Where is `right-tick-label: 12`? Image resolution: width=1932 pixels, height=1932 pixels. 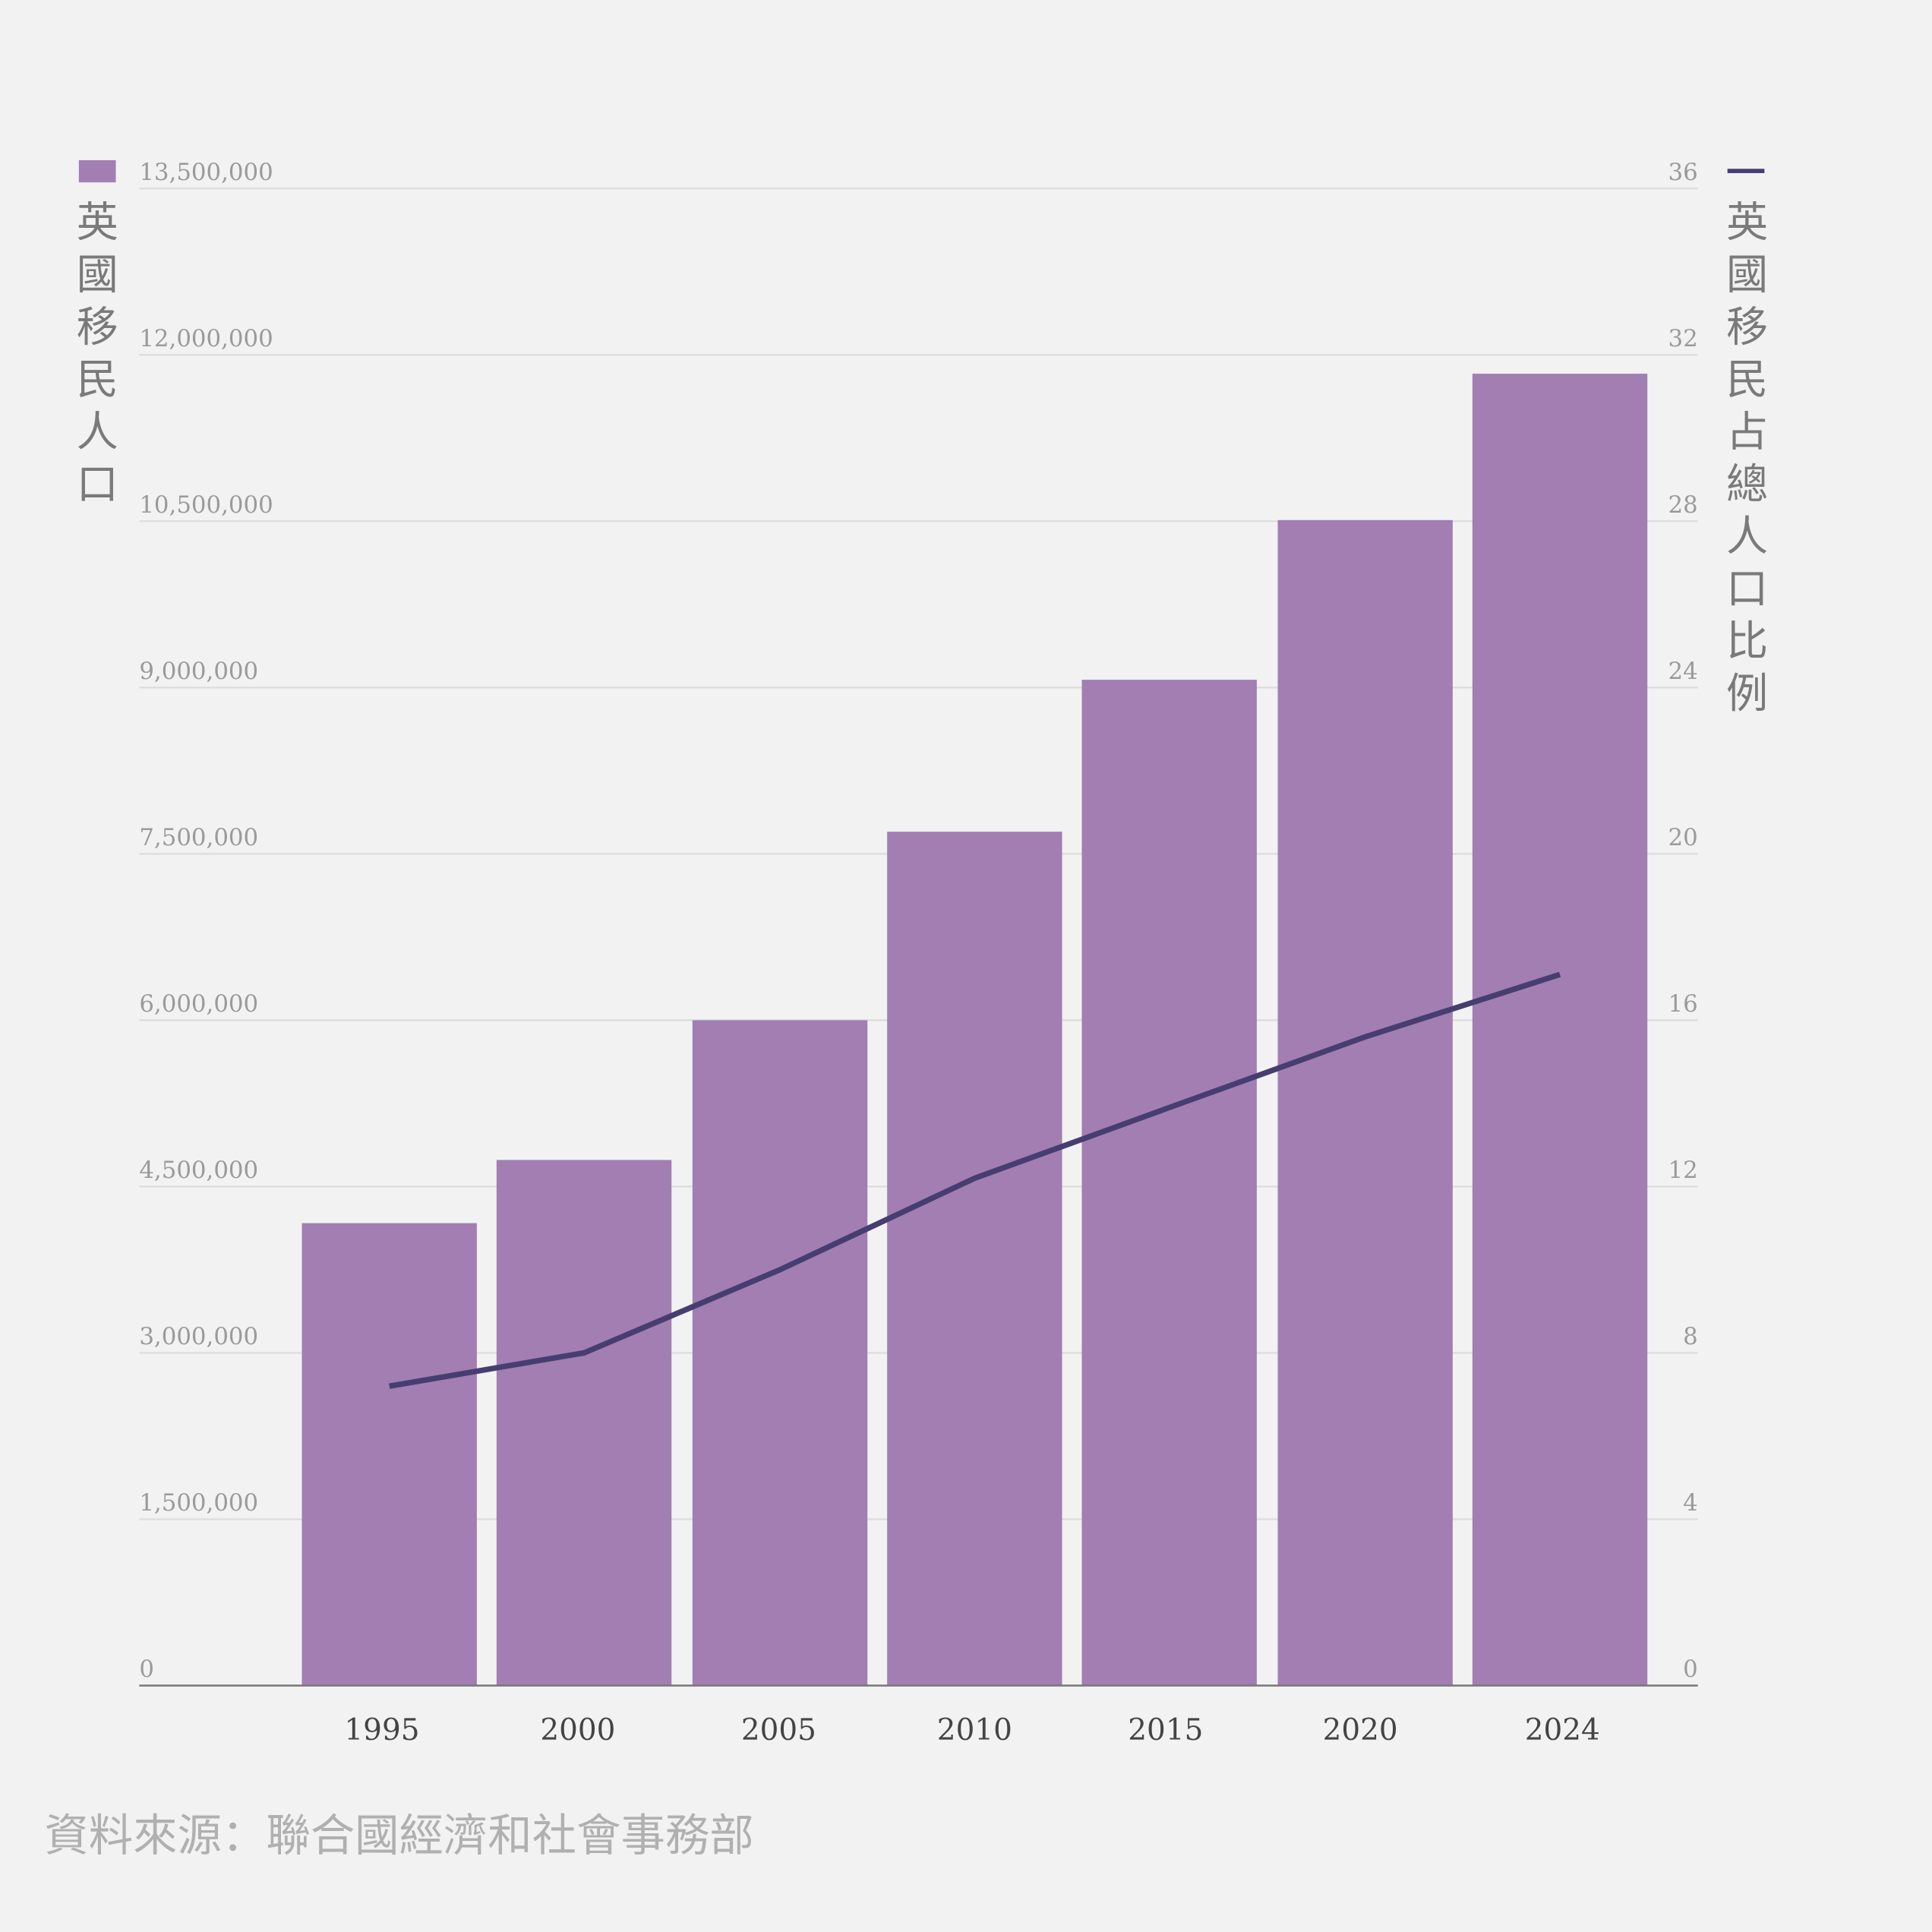 right-tick-label: 12 is located at coordinates (1683, 1170).